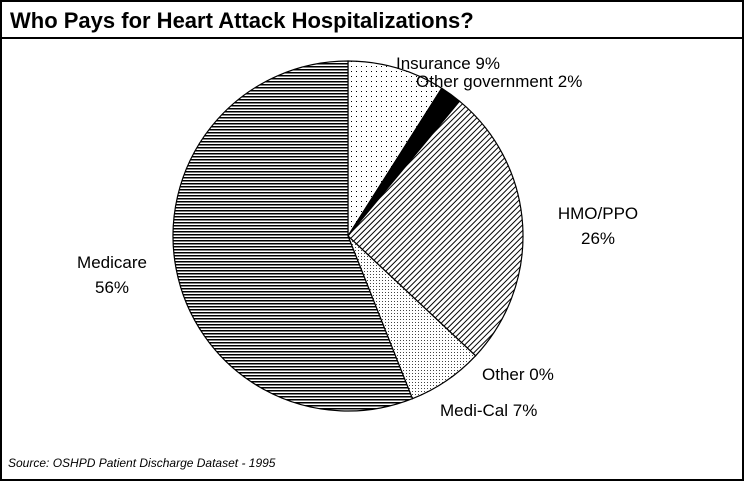 The image size is (744, 481). I want to click on slice-label: Other government 2%, so click(499, 81).